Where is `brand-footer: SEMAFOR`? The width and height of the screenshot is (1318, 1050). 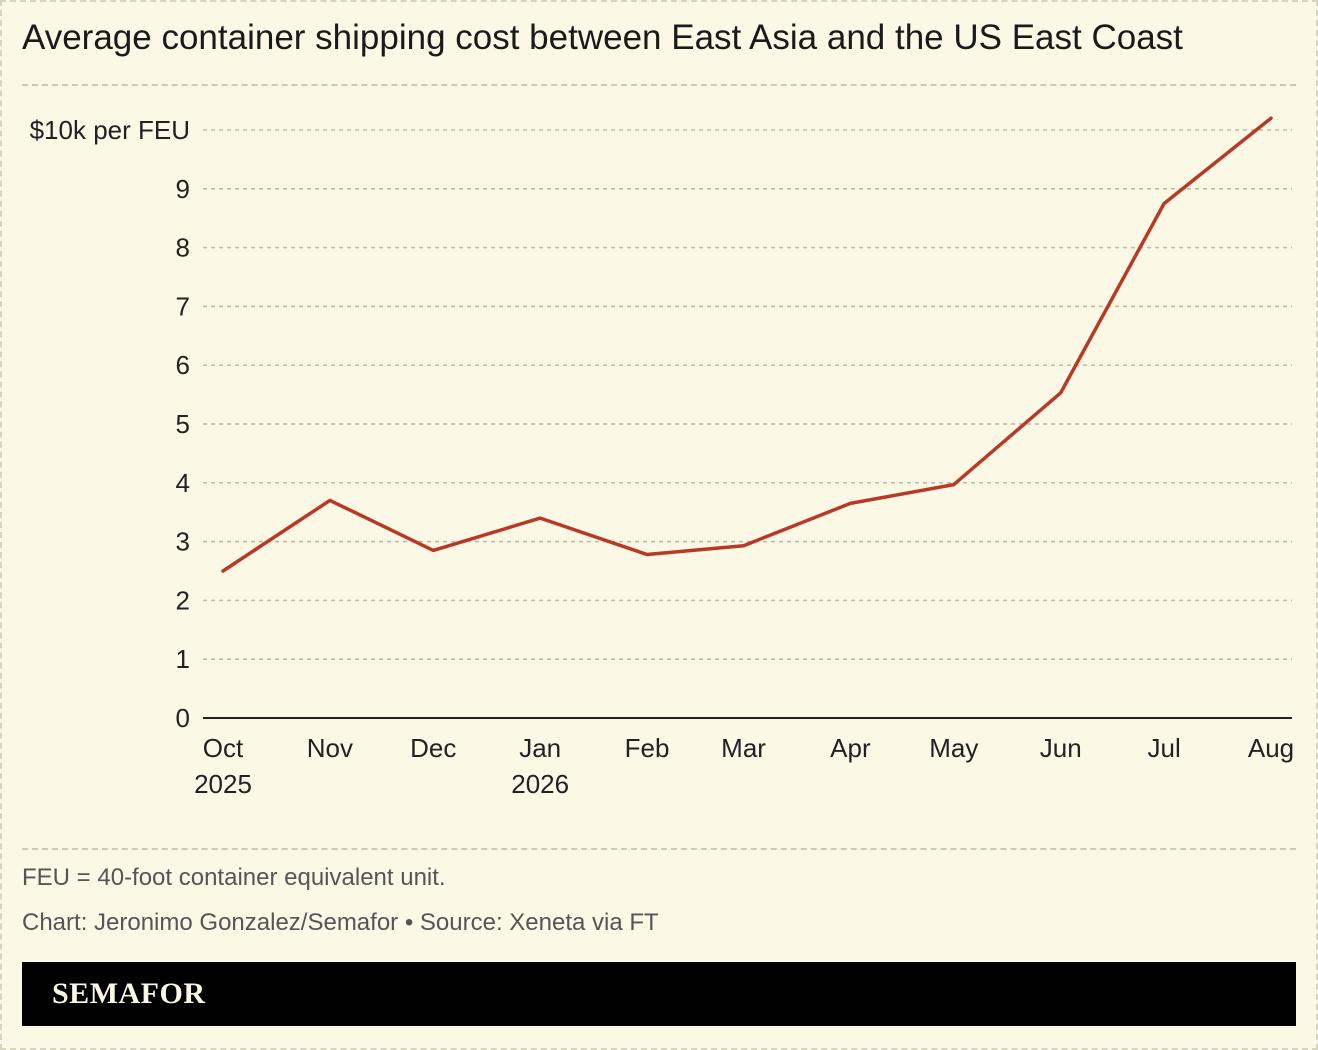
brand-footer: SEMAFOR is located at coordinates (659, 994).